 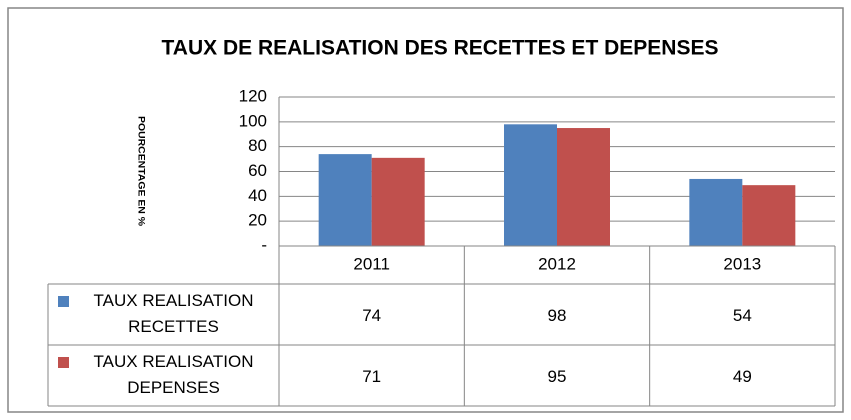 I want to click on y-tick-label: 120, so click(x=253, y=95).